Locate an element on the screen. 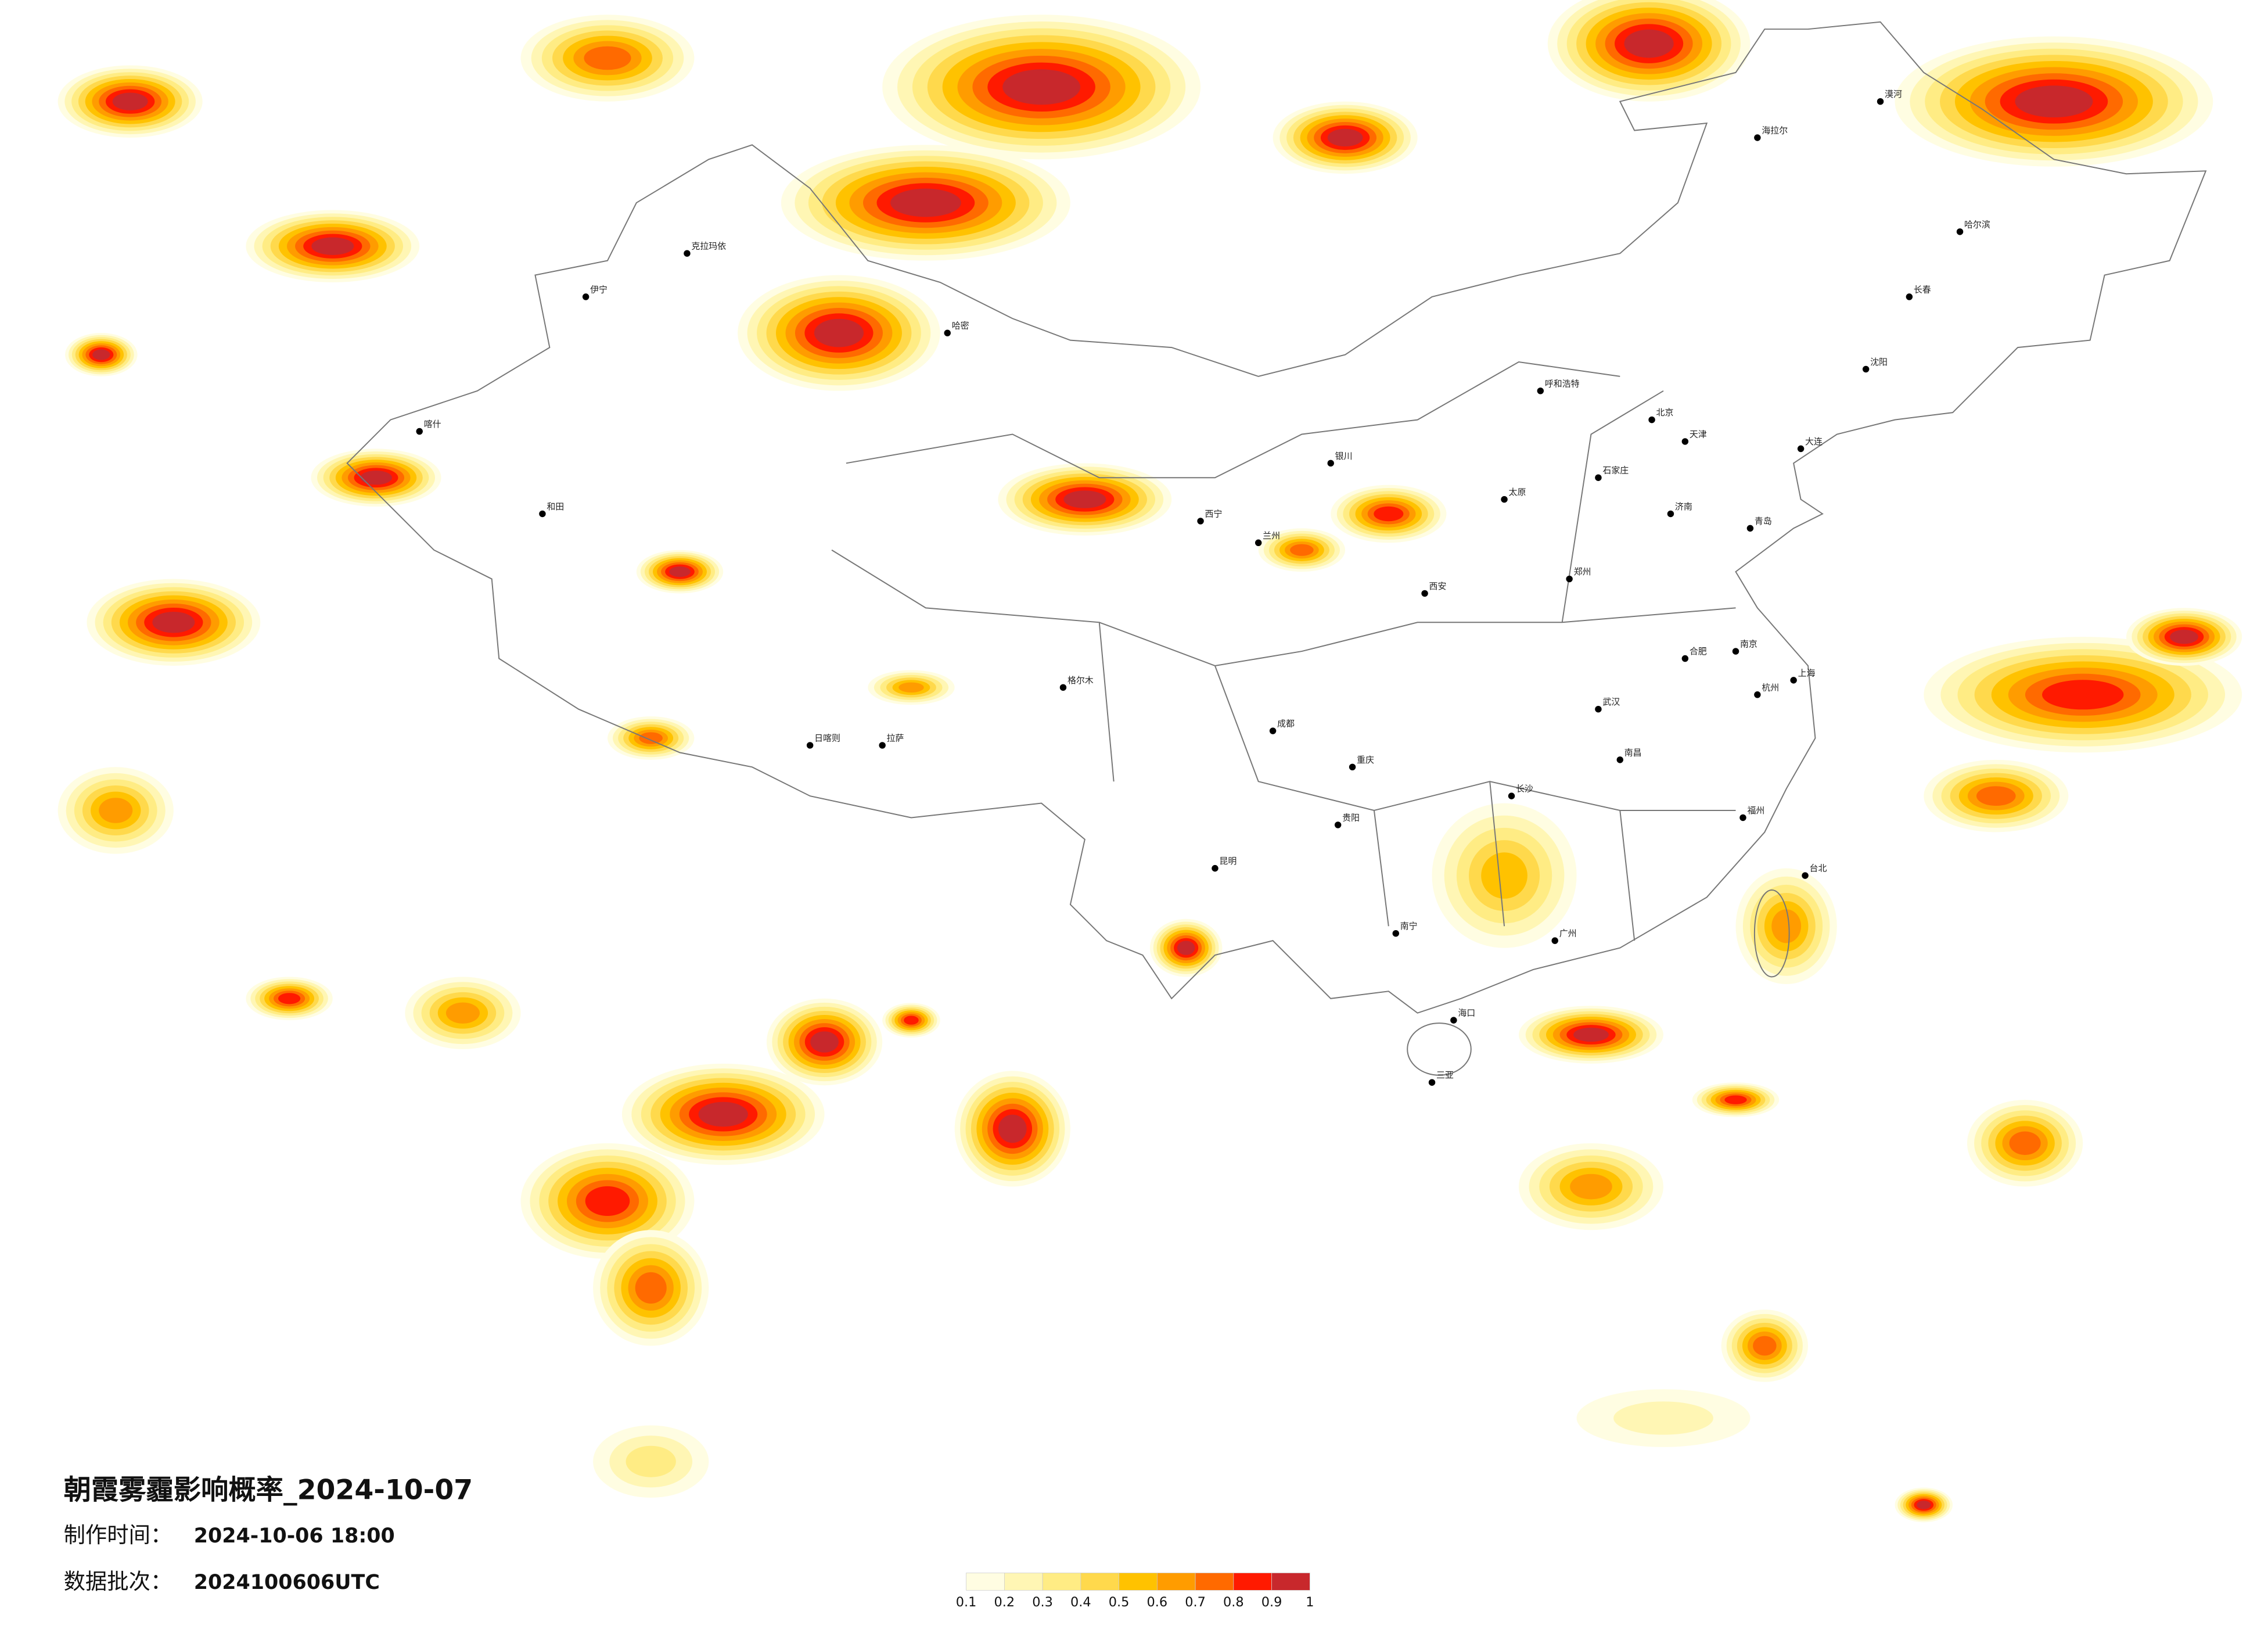 Image resolution: width=2268 pixels, height=1629 pixels. city-label: 济南 is located at coordinates (1683, 506).